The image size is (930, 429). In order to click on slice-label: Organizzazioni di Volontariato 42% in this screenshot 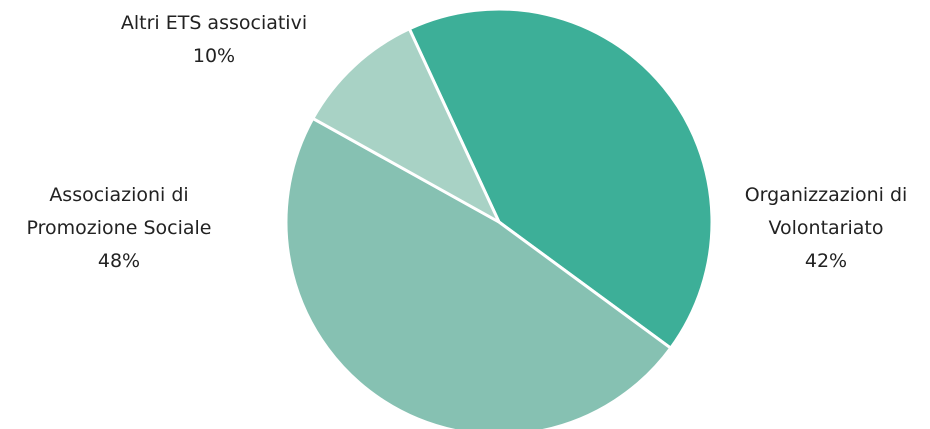, I will do `click(826, 228)`.